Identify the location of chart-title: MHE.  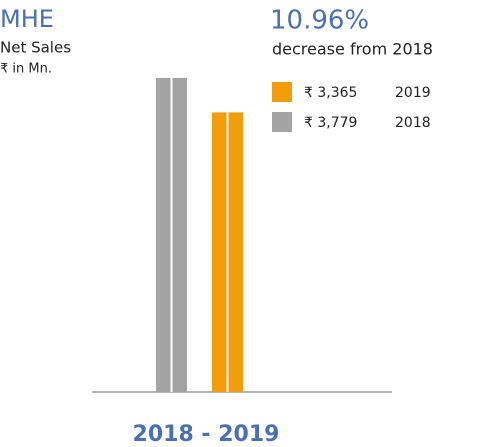
(27, 19).